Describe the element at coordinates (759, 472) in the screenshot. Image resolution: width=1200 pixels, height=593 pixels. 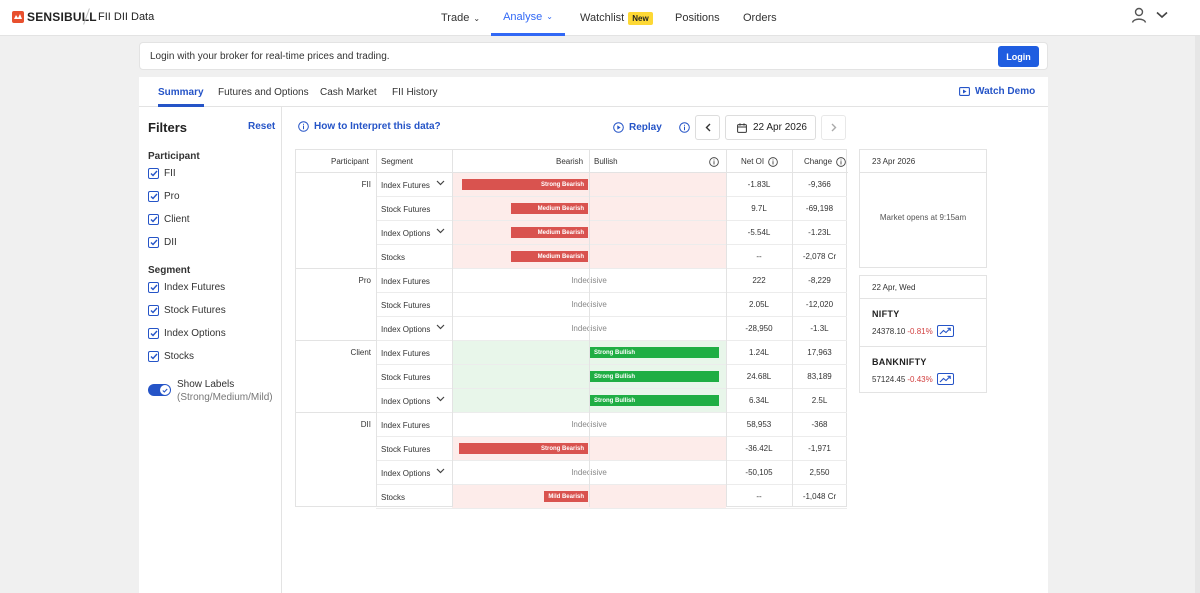
I see `net-oi-cell: -50,105` at that location.